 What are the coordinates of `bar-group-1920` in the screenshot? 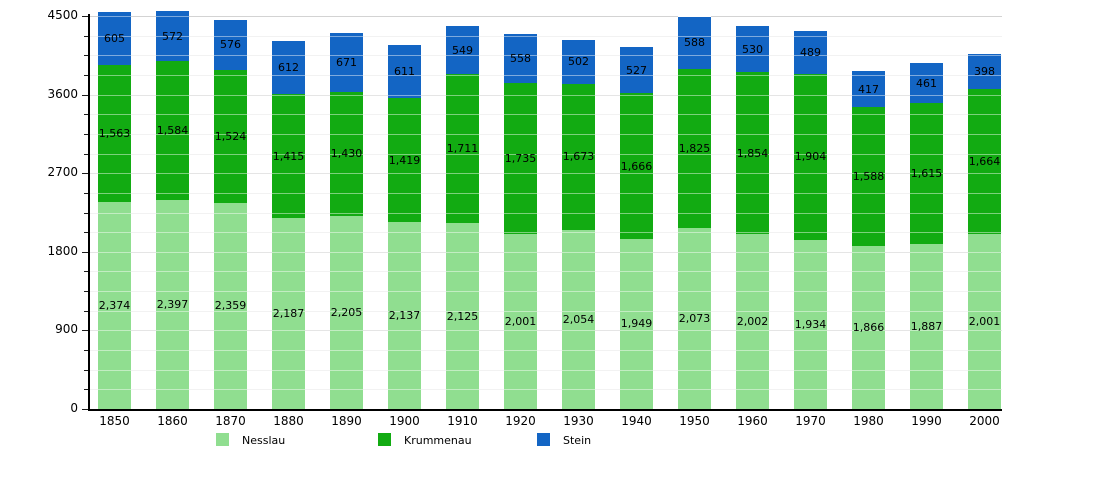 It's located at (520, 212).